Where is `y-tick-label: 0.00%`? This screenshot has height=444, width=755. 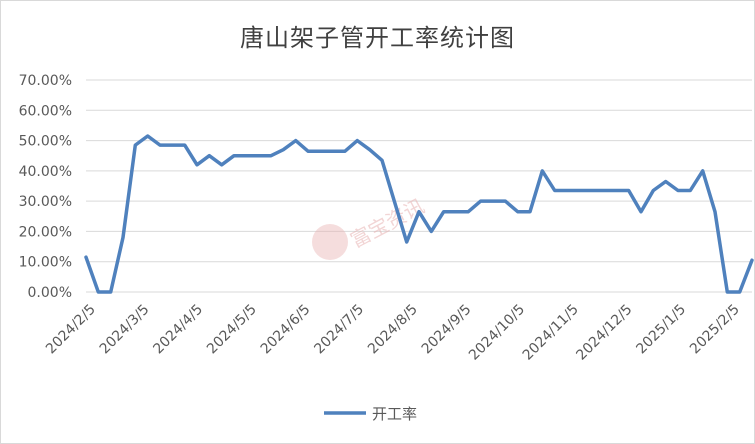
y-tick-label: 0.00% is located at coordinates (50, 293).